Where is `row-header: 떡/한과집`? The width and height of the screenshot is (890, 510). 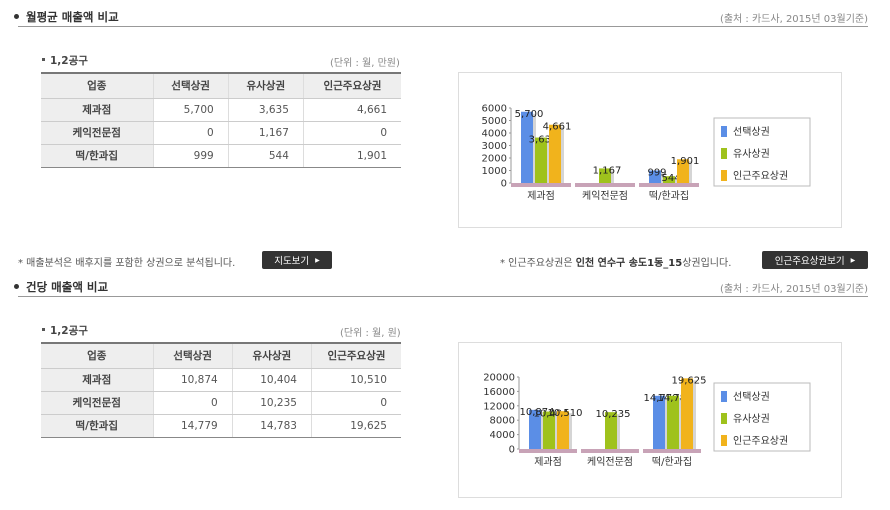
row-header: 떡/한과집 is located at coordinates (97, 426).